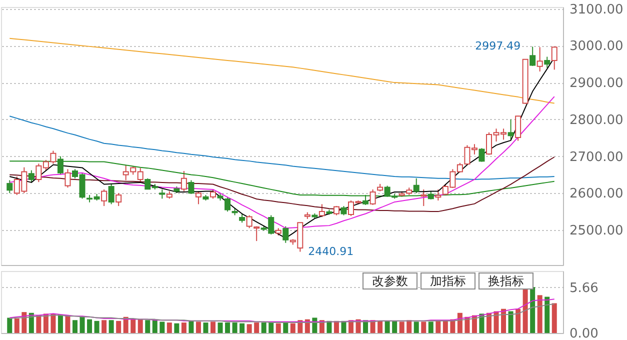 Image resolution: width=627 pixels, height=340 pixels. Describe the element at coordinates (597, 230) in the screenshot. I see `y-tick-label: 2500.00` at that location.